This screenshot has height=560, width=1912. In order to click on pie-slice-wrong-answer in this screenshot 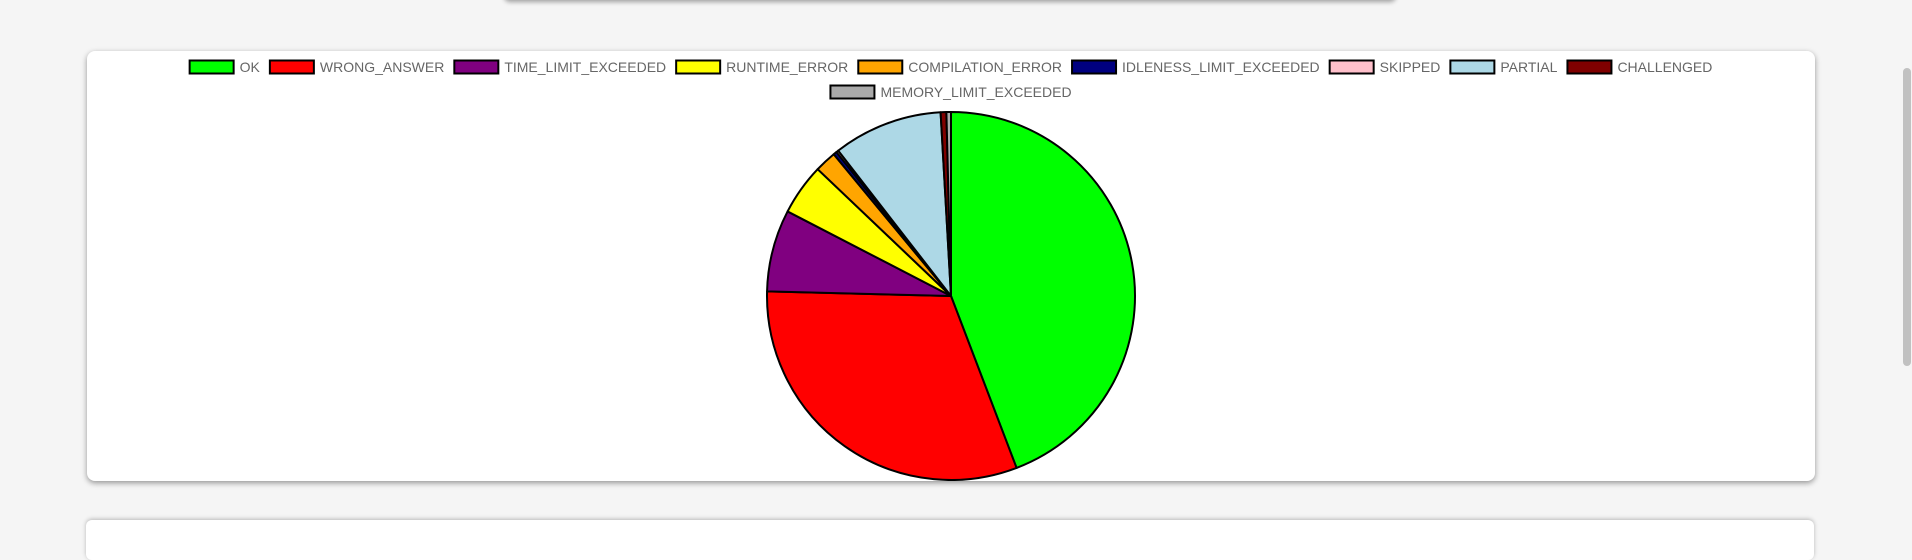, I will do `click(892, 385)`.